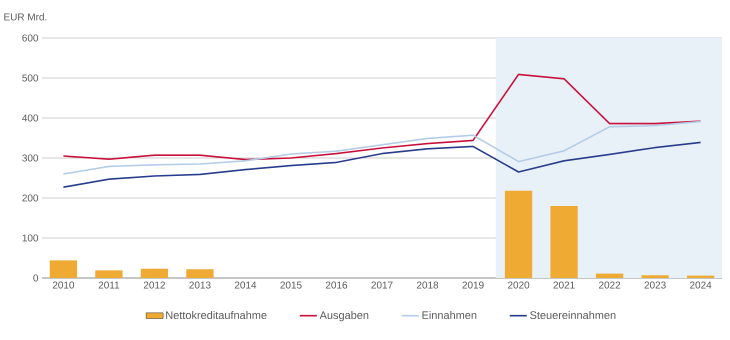 This screenshot has height=340, width=730. Describe the element at coordinates (30, 78) in the screenshot. I see `y-tick-label: 500` at that location.